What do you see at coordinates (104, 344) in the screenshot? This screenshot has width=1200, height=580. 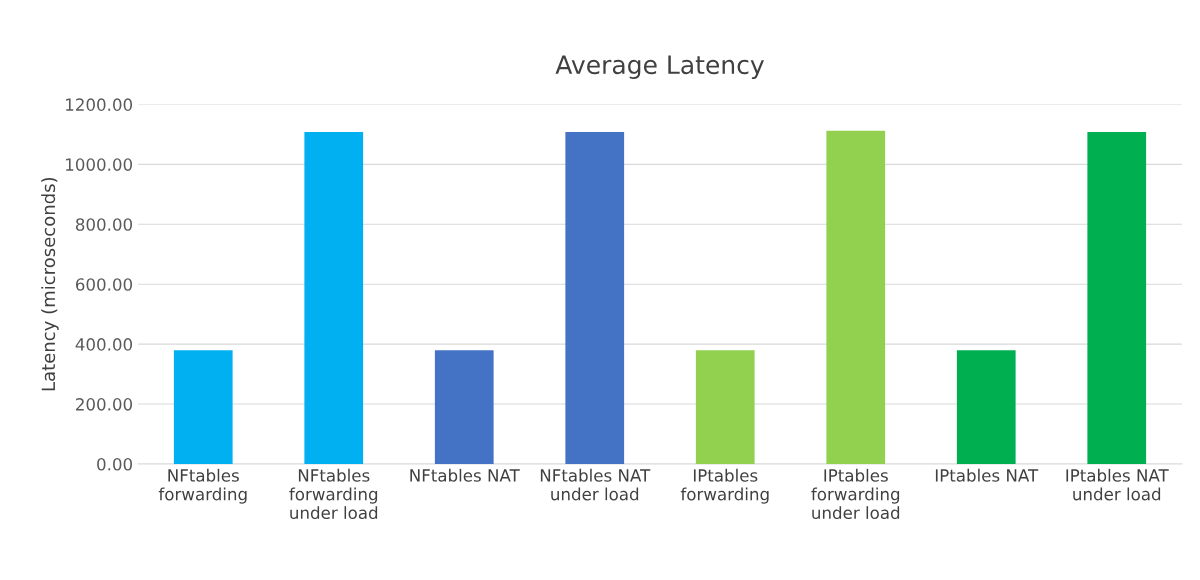 I see `y-tick-label: 400.00` at bounding box center [104, 344].